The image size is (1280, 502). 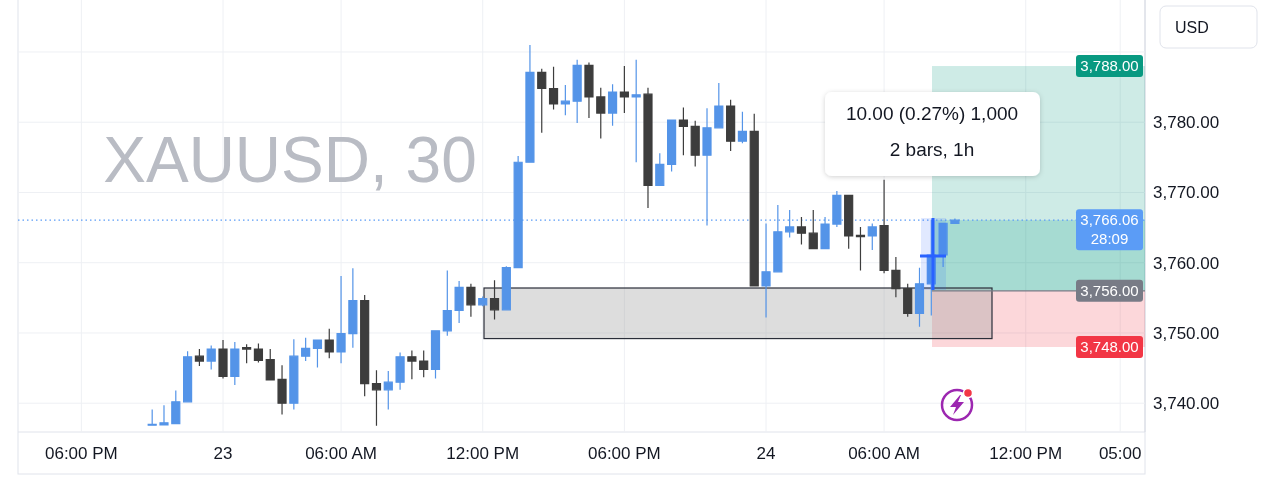 What do you see at coordinates (1109, 66) in the screenshot?
I see `band-label: 3,788.00` at bounding box center [1109, 66].